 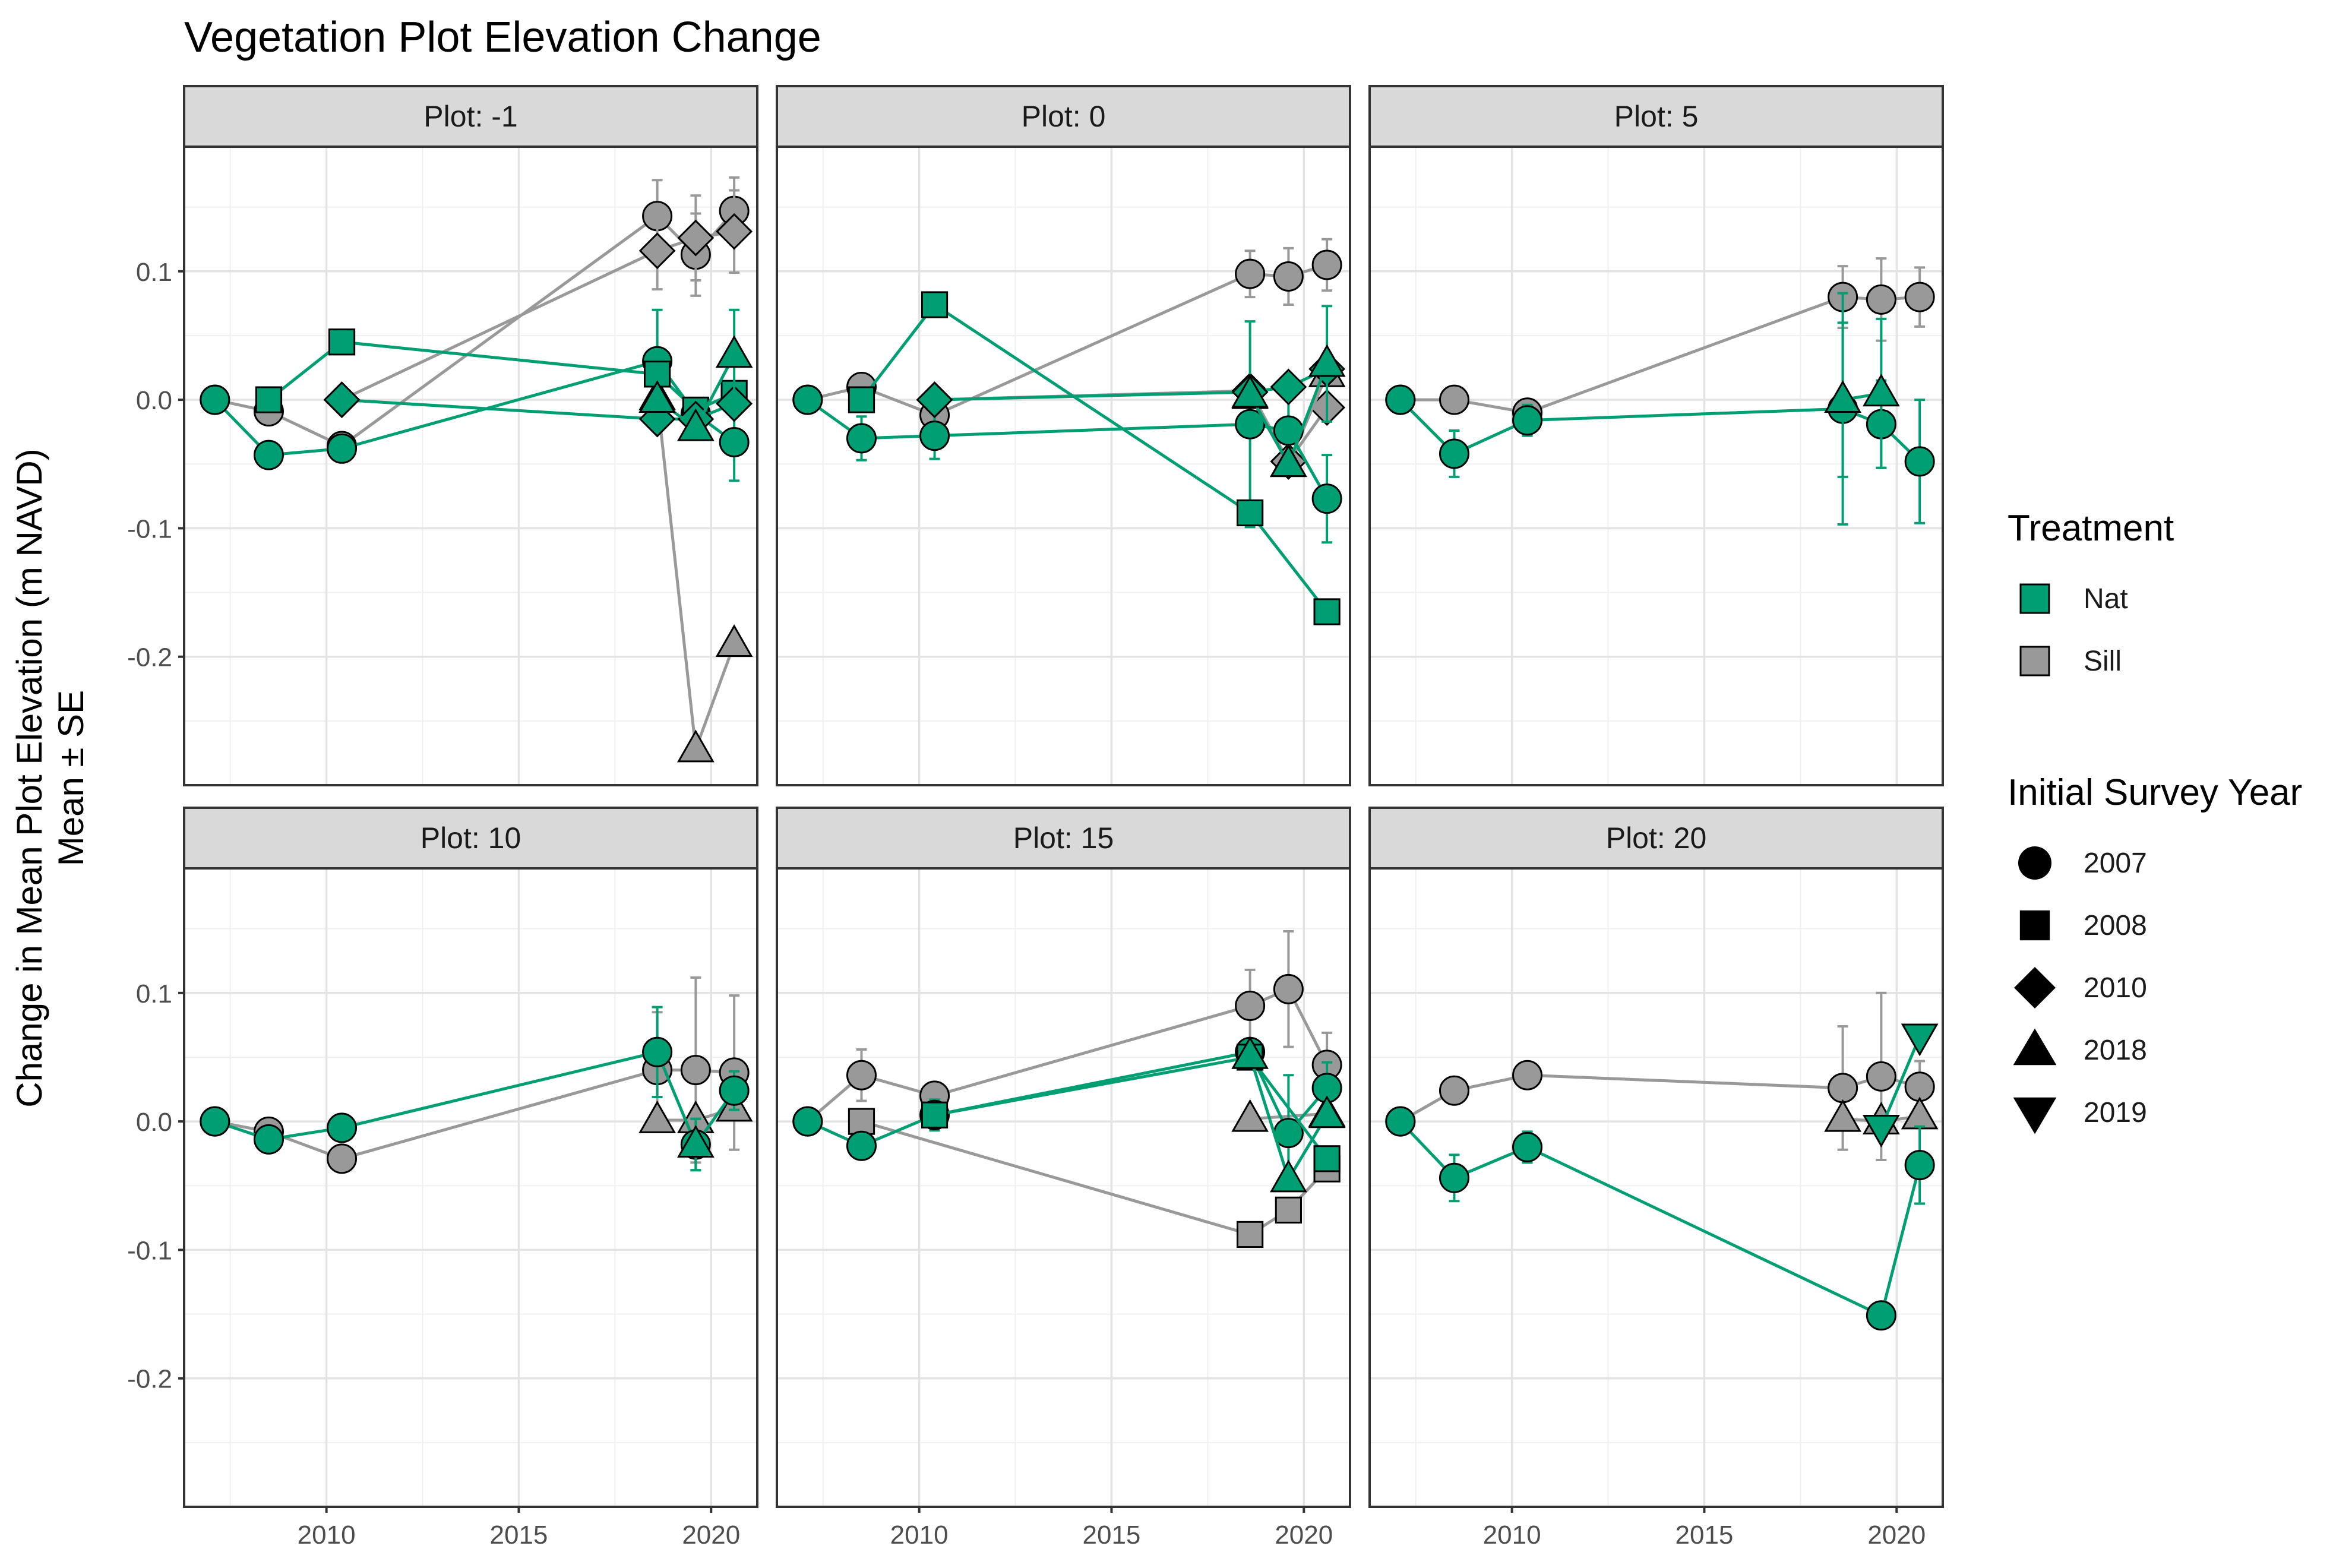 I want to click on legend-label-2010: 2010, so click(x=2115, y=988).